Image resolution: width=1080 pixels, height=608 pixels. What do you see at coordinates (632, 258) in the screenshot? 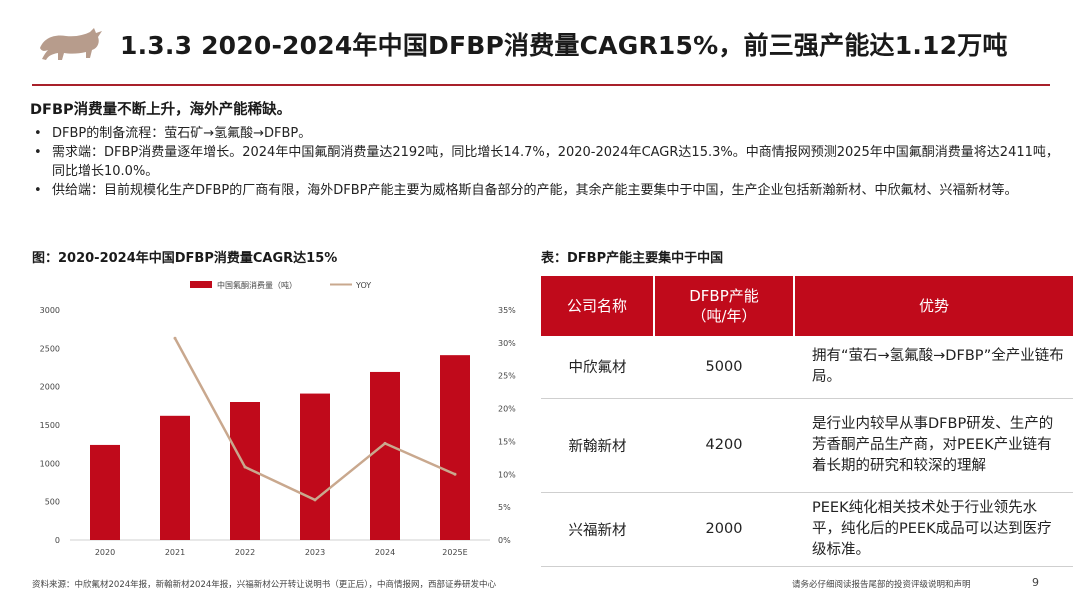
I see `table-caption: 表：DFBP产能主要集中于中国` at bounding box center [632, 258].